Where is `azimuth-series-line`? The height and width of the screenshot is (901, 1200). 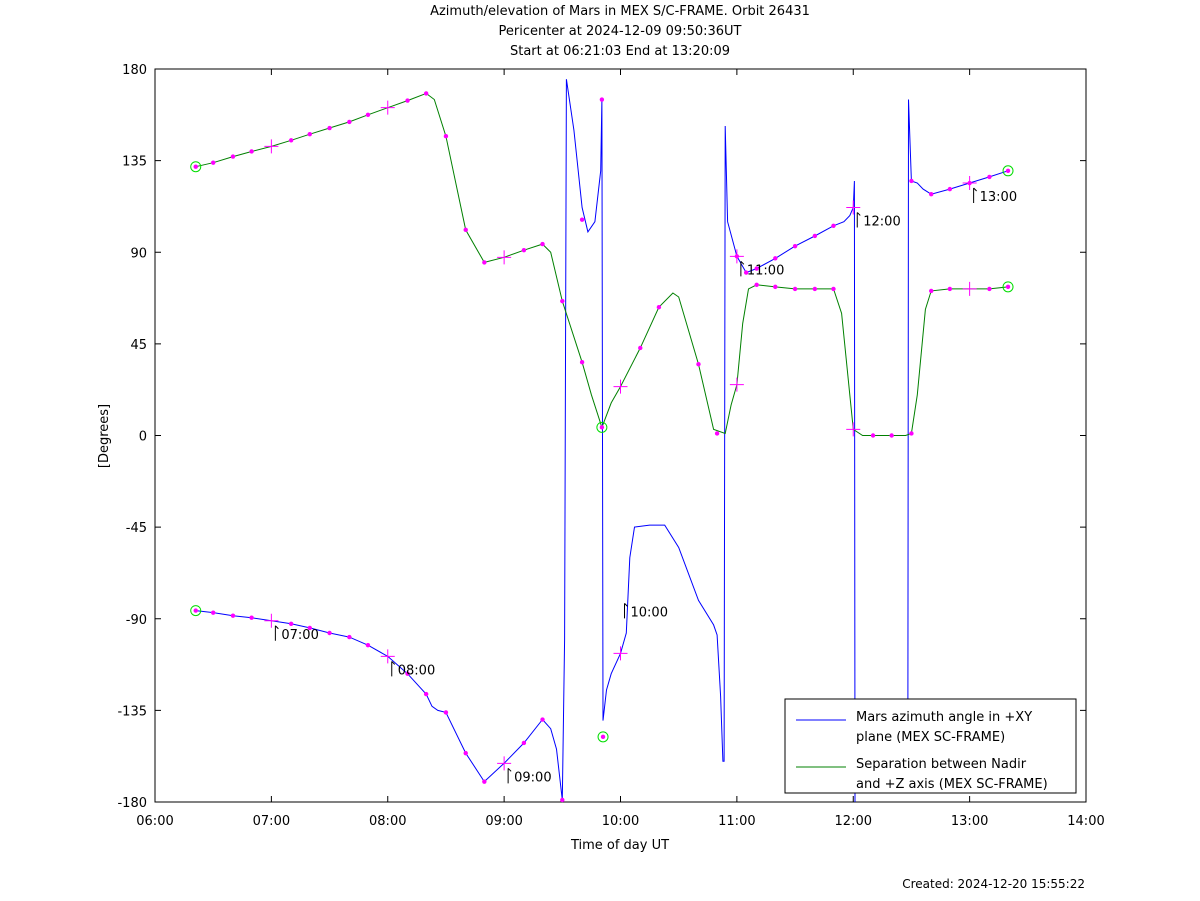 azimuth-series-line is located at coordinates (958, 400).